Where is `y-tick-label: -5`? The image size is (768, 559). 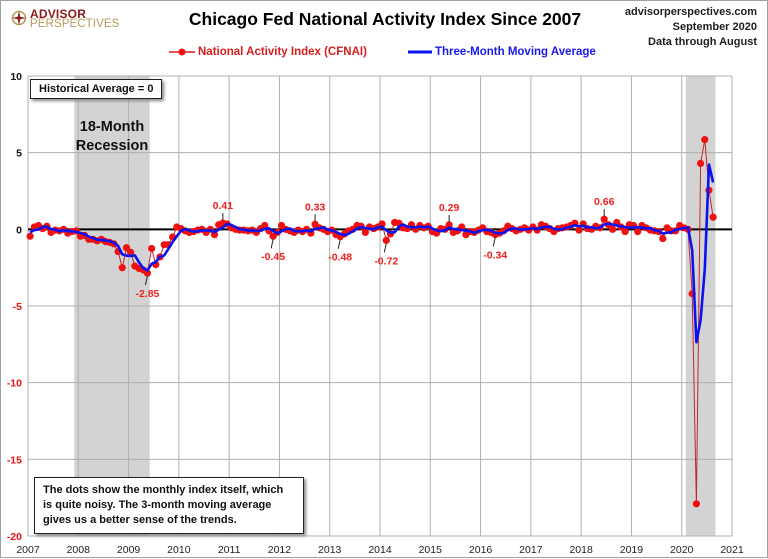
y-tick-label: -5 is located at coordinates (17, 307).